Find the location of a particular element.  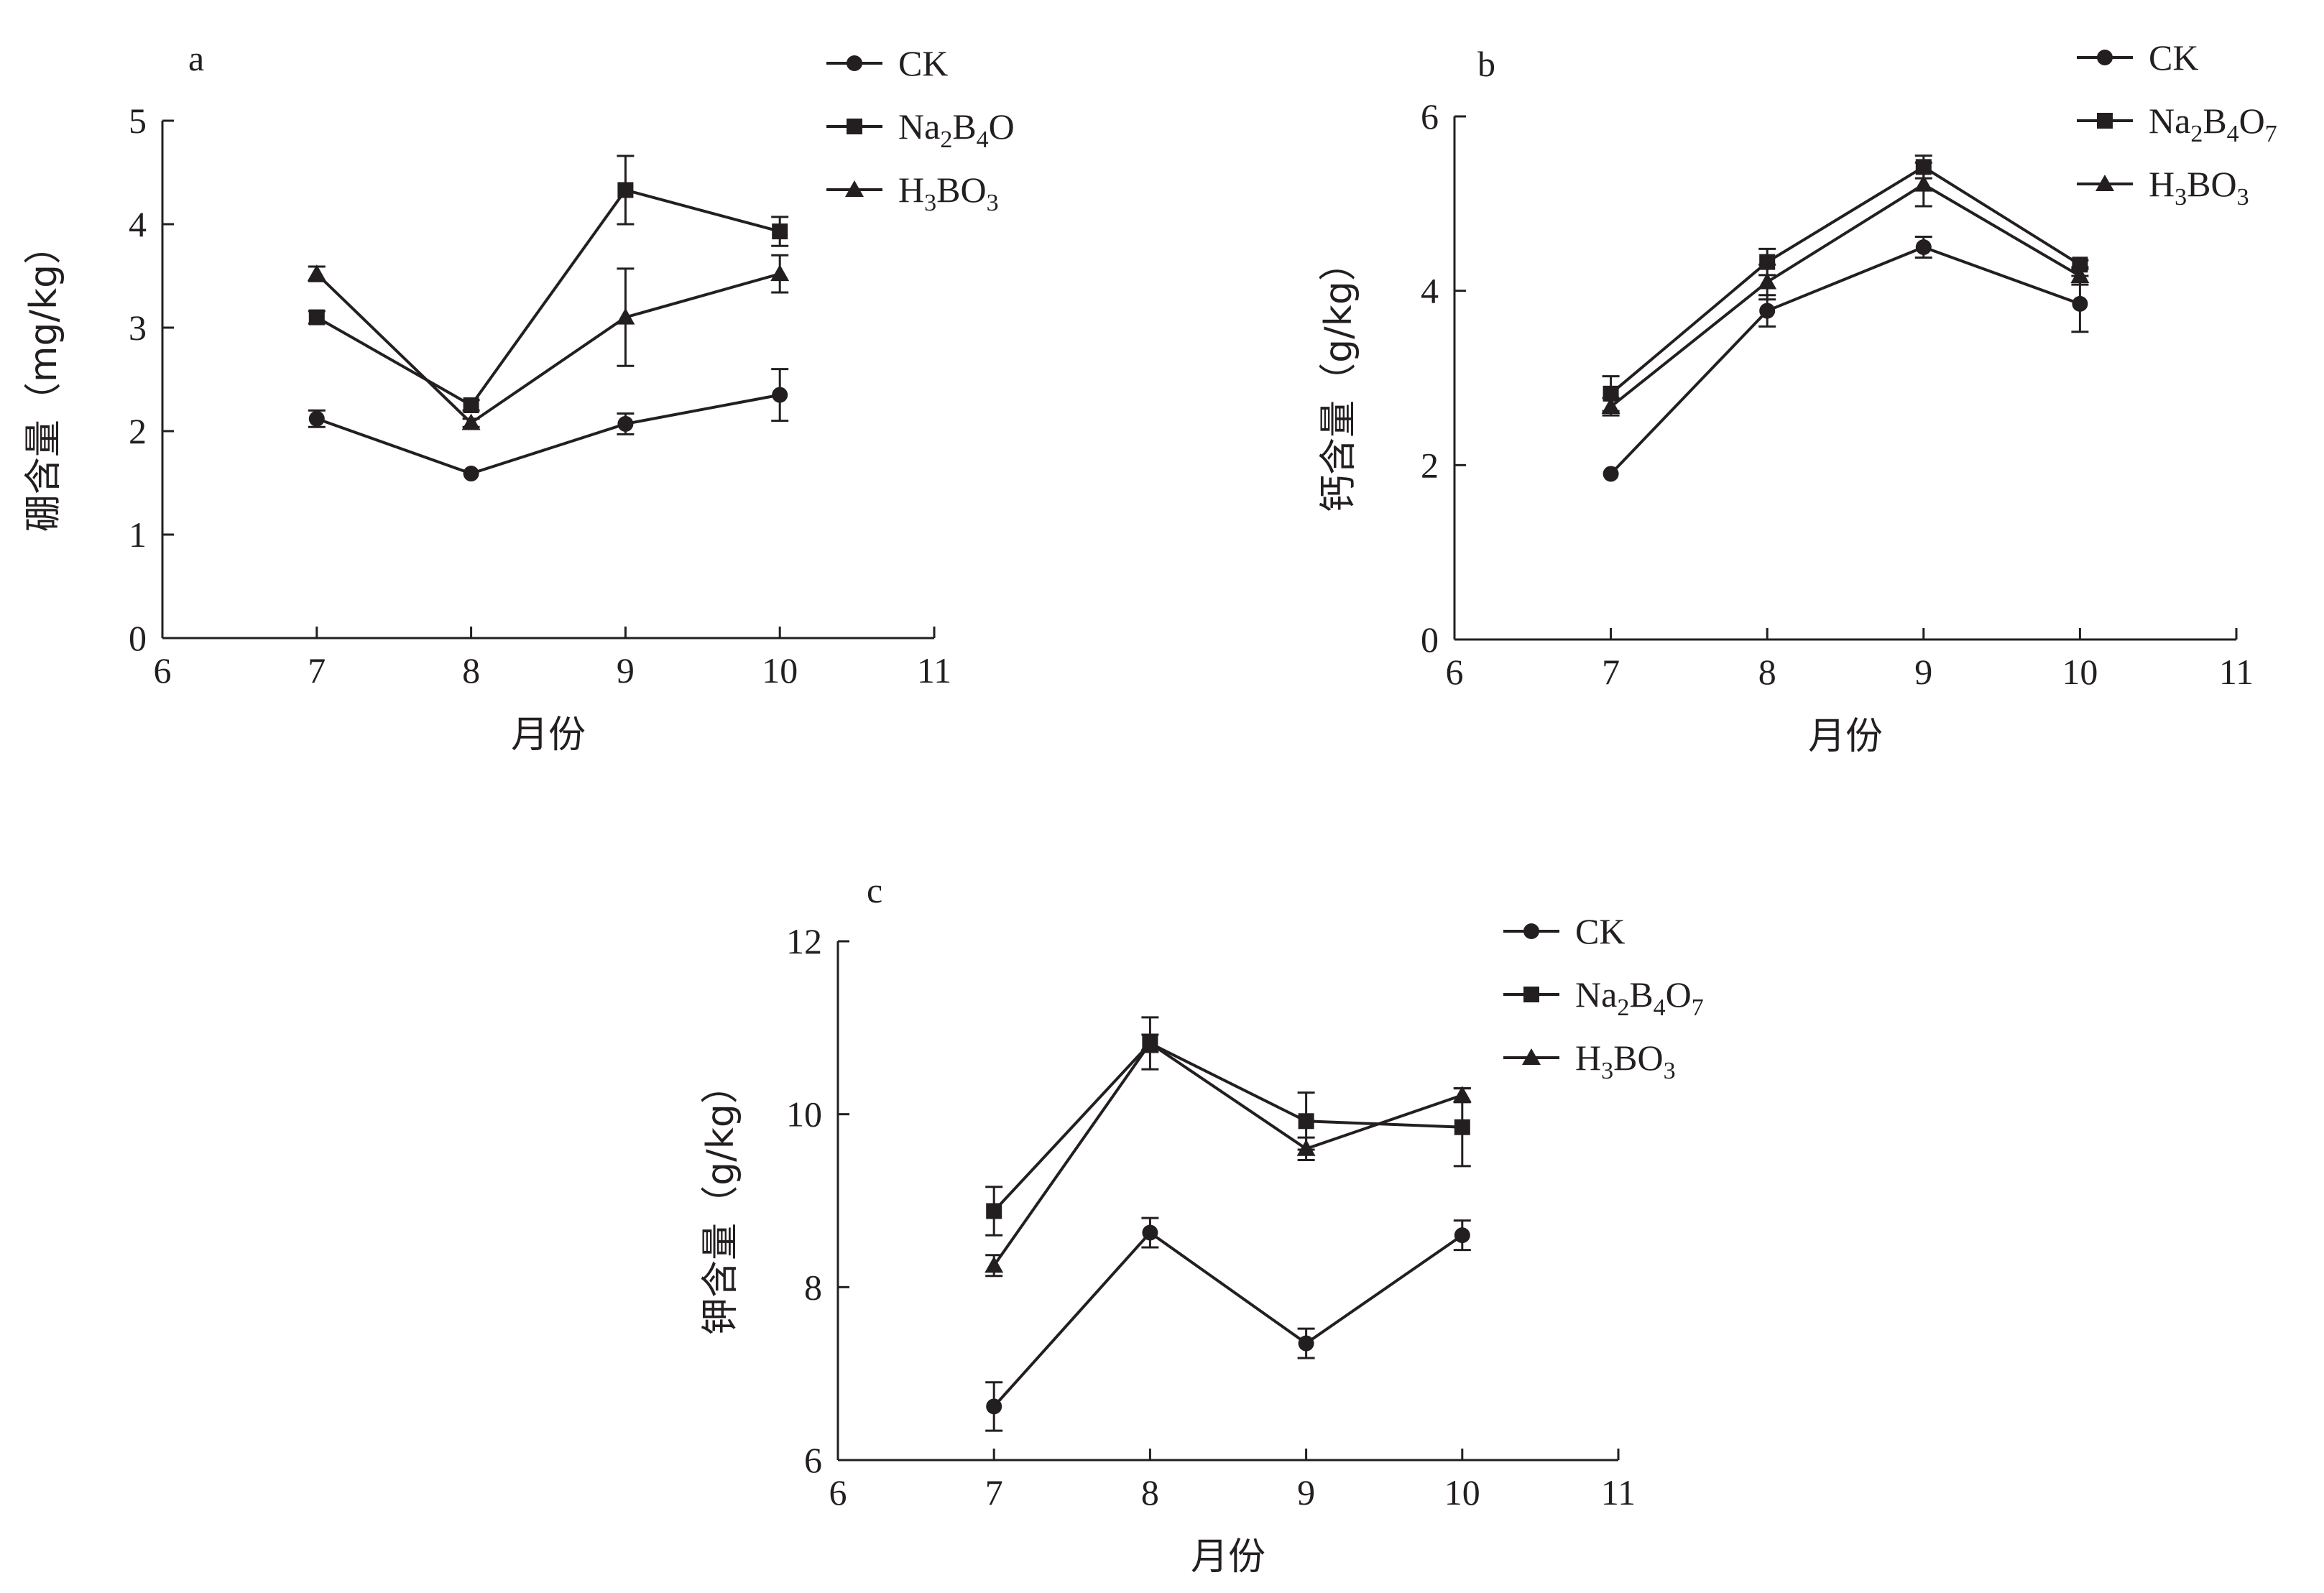

legend-item: CK is located at coordinates (2137, 57).